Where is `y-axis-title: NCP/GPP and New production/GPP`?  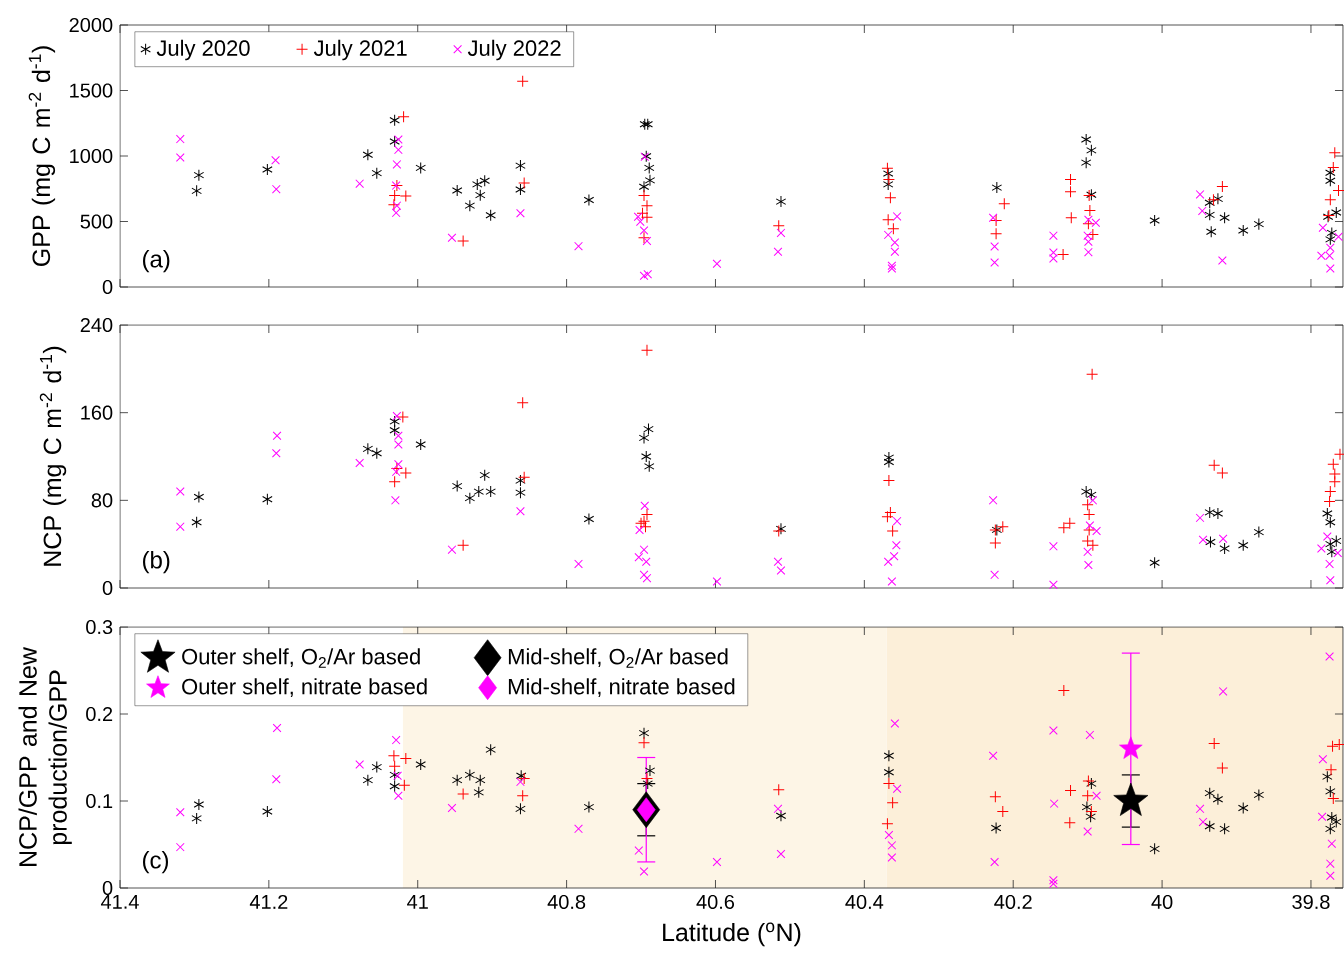
y-axis-title: NCP/GPP and New production/GPP is located at coordinates (45, 756).